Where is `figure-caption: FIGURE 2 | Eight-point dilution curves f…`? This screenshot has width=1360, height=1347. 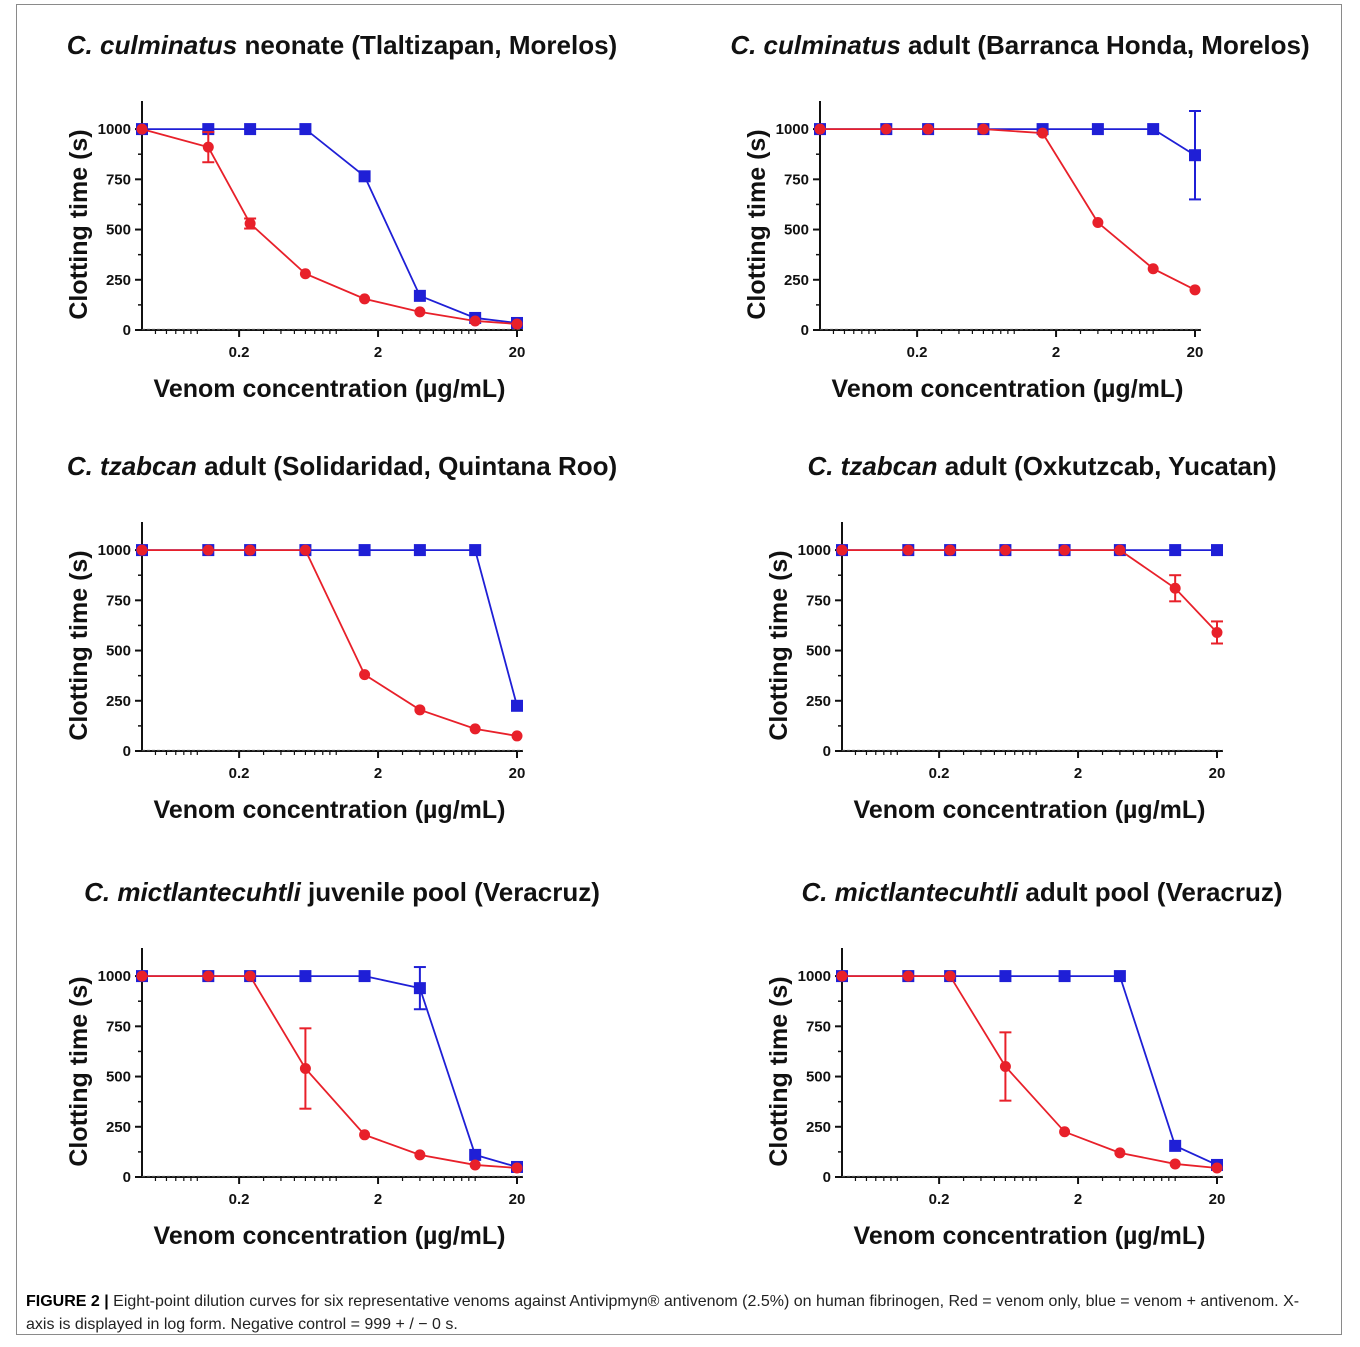
figure-caption: FIGURE 2 | Eight-point dilution curves f… is located at coordinates (676, 1313).